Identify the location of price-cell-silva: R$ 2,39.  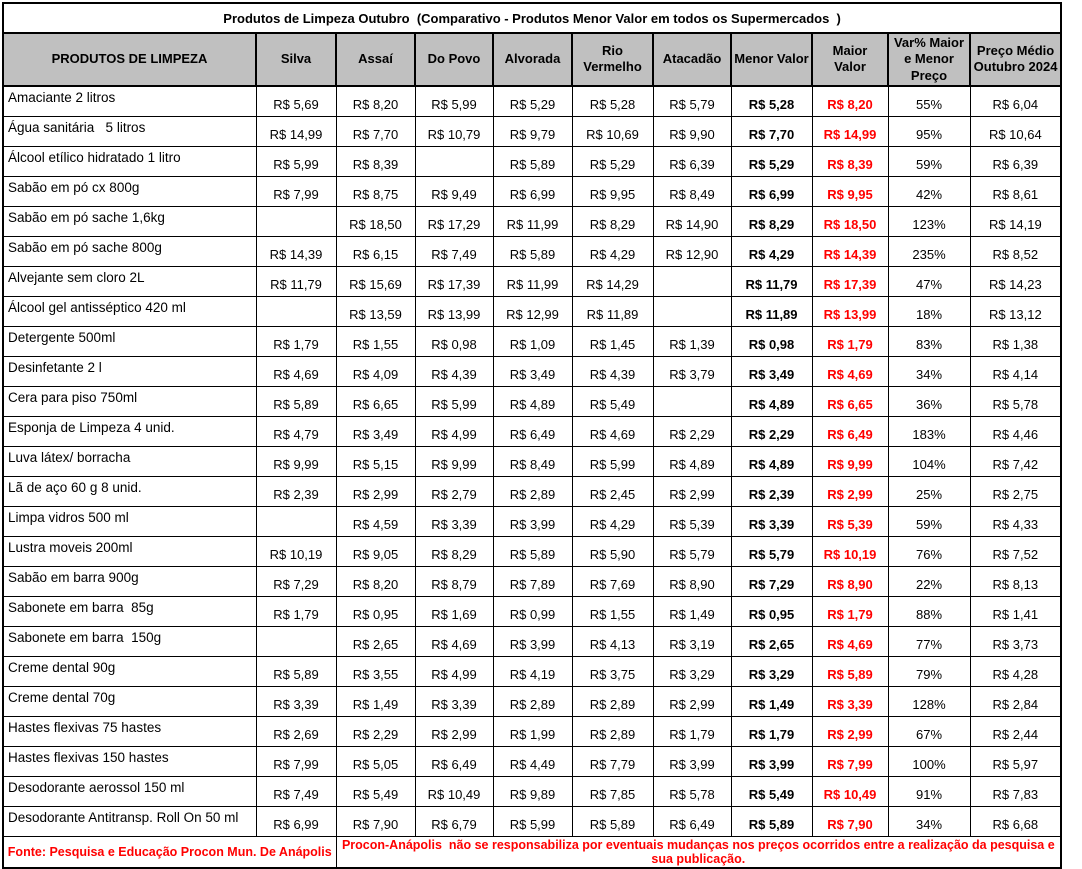
(296, 491).